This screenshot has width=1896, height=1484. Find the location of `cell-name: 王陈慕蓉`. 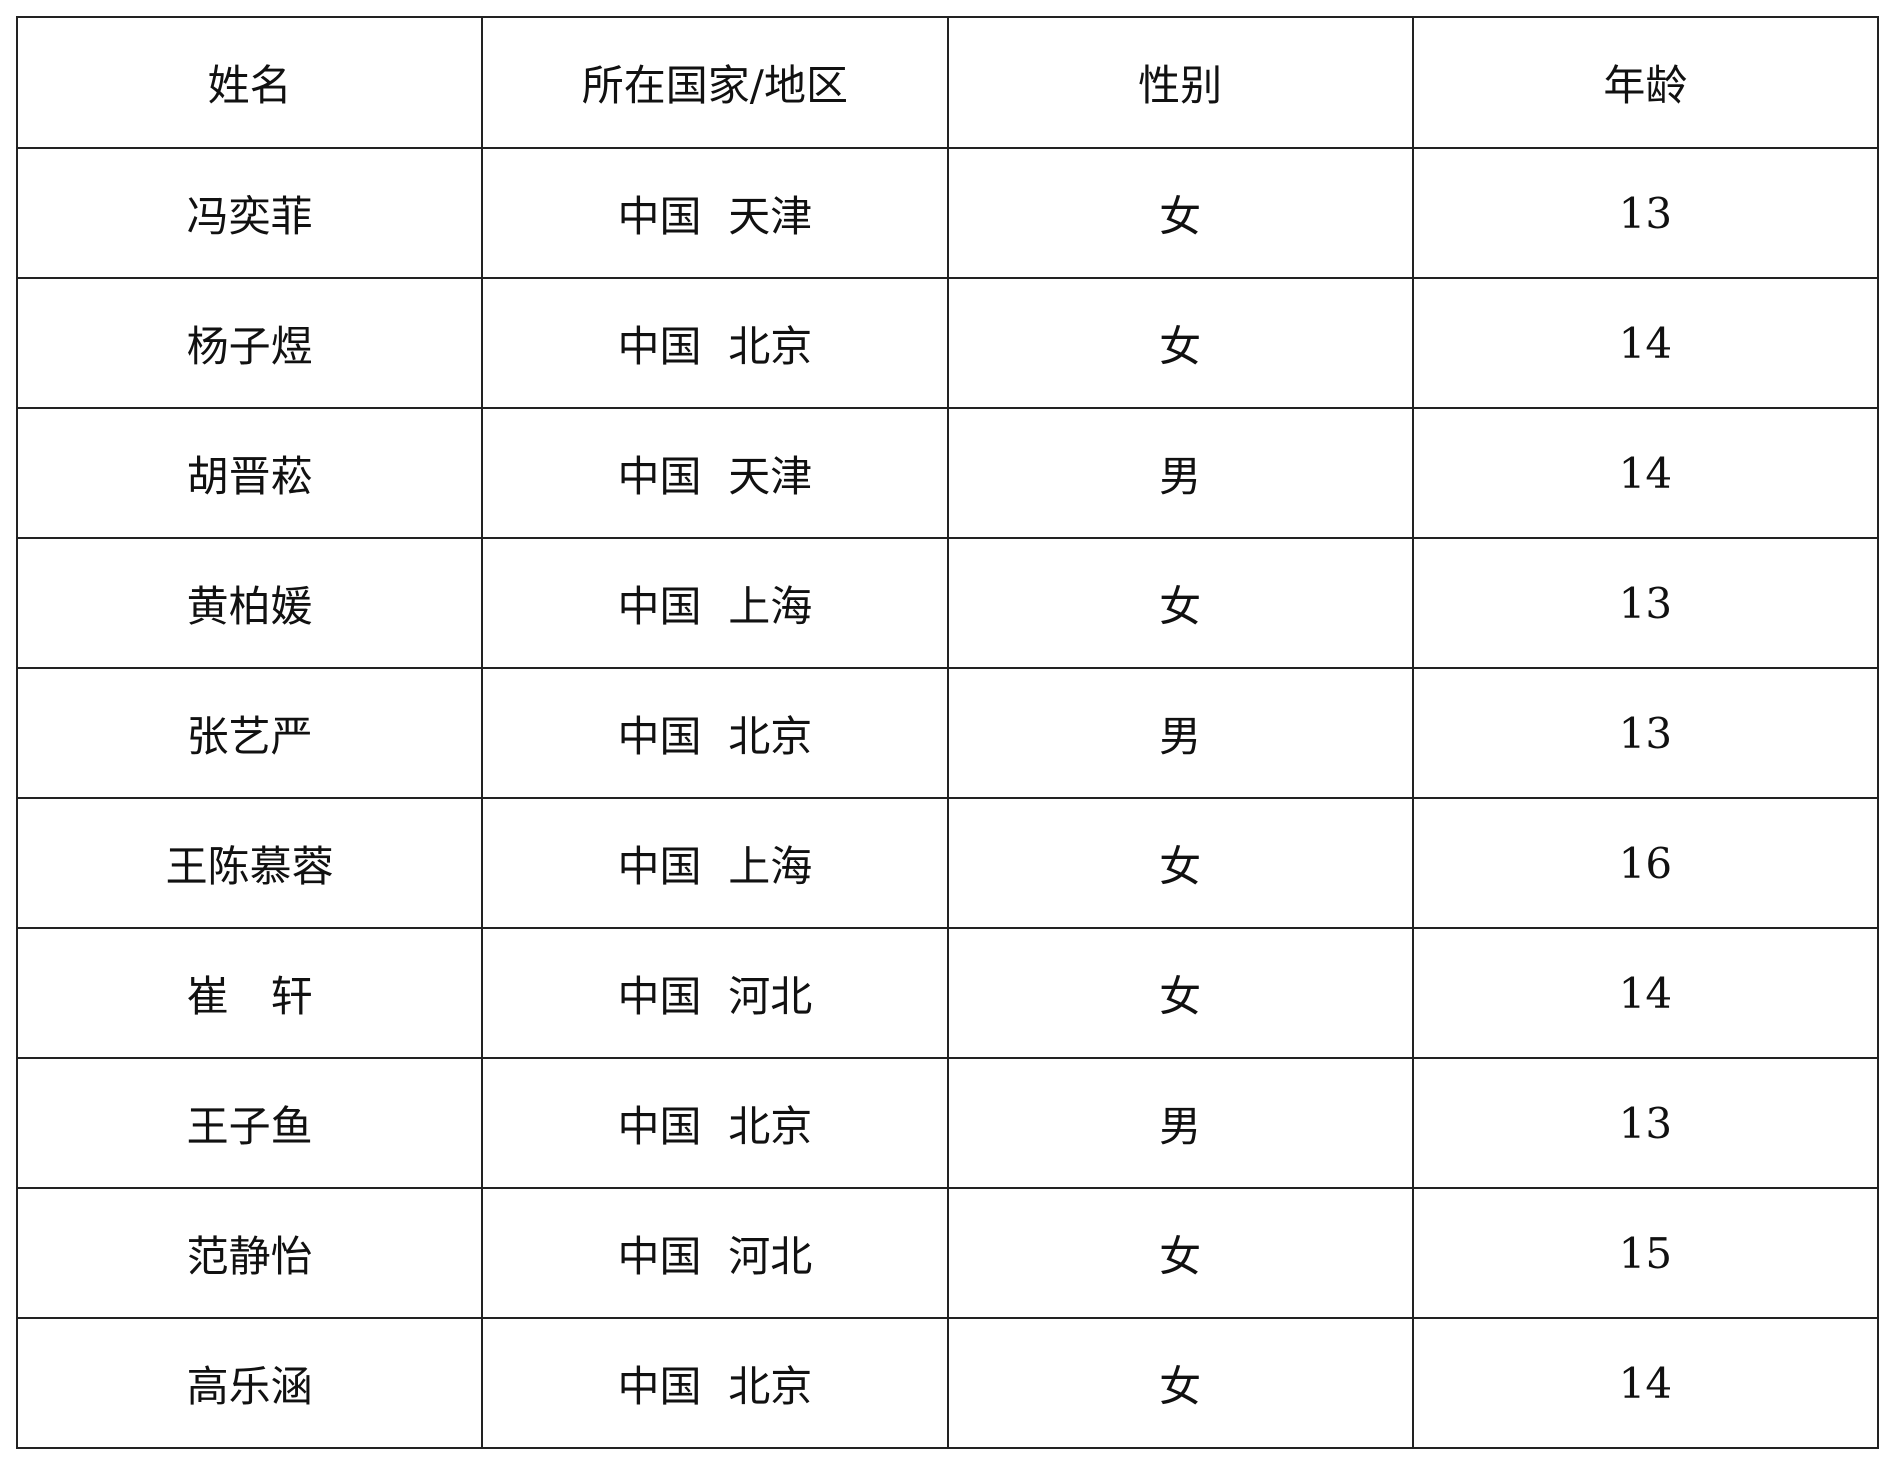

cell-name: 王陈慕蓉 is located at coordinates (249, 863).